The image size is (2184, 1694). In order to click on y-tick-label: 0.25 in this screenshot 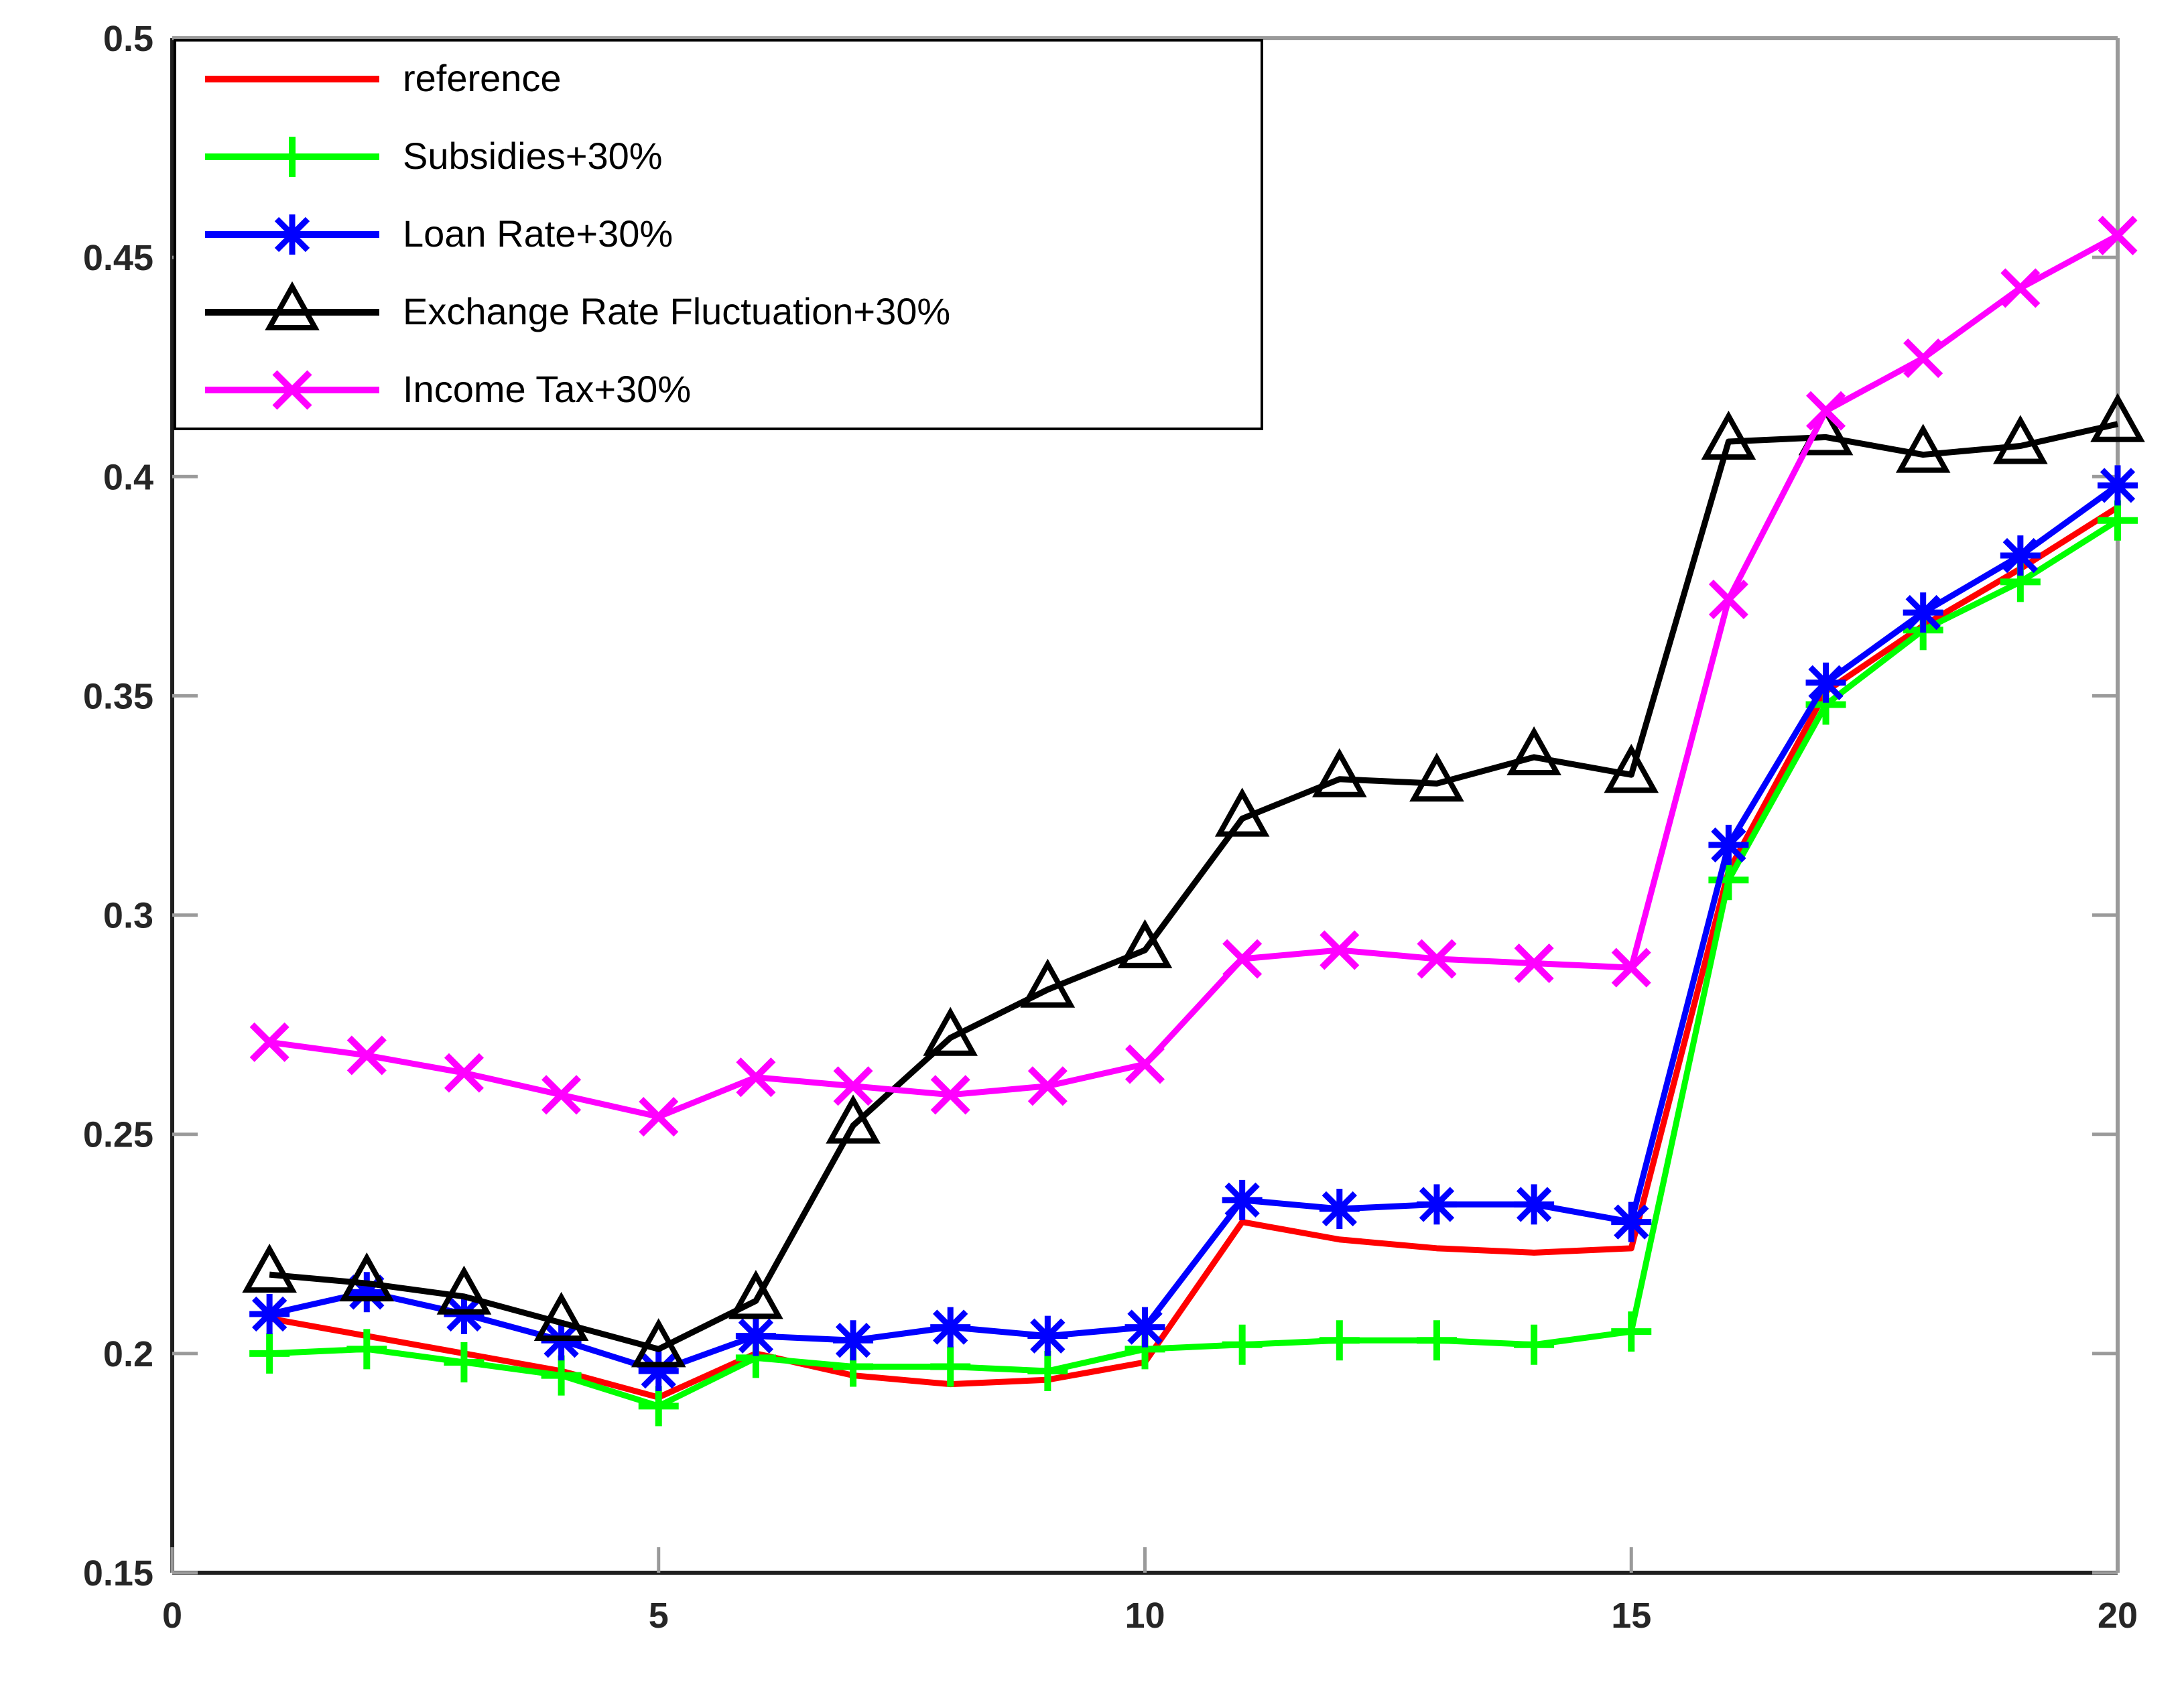, I will do `click(118, 1135)`.